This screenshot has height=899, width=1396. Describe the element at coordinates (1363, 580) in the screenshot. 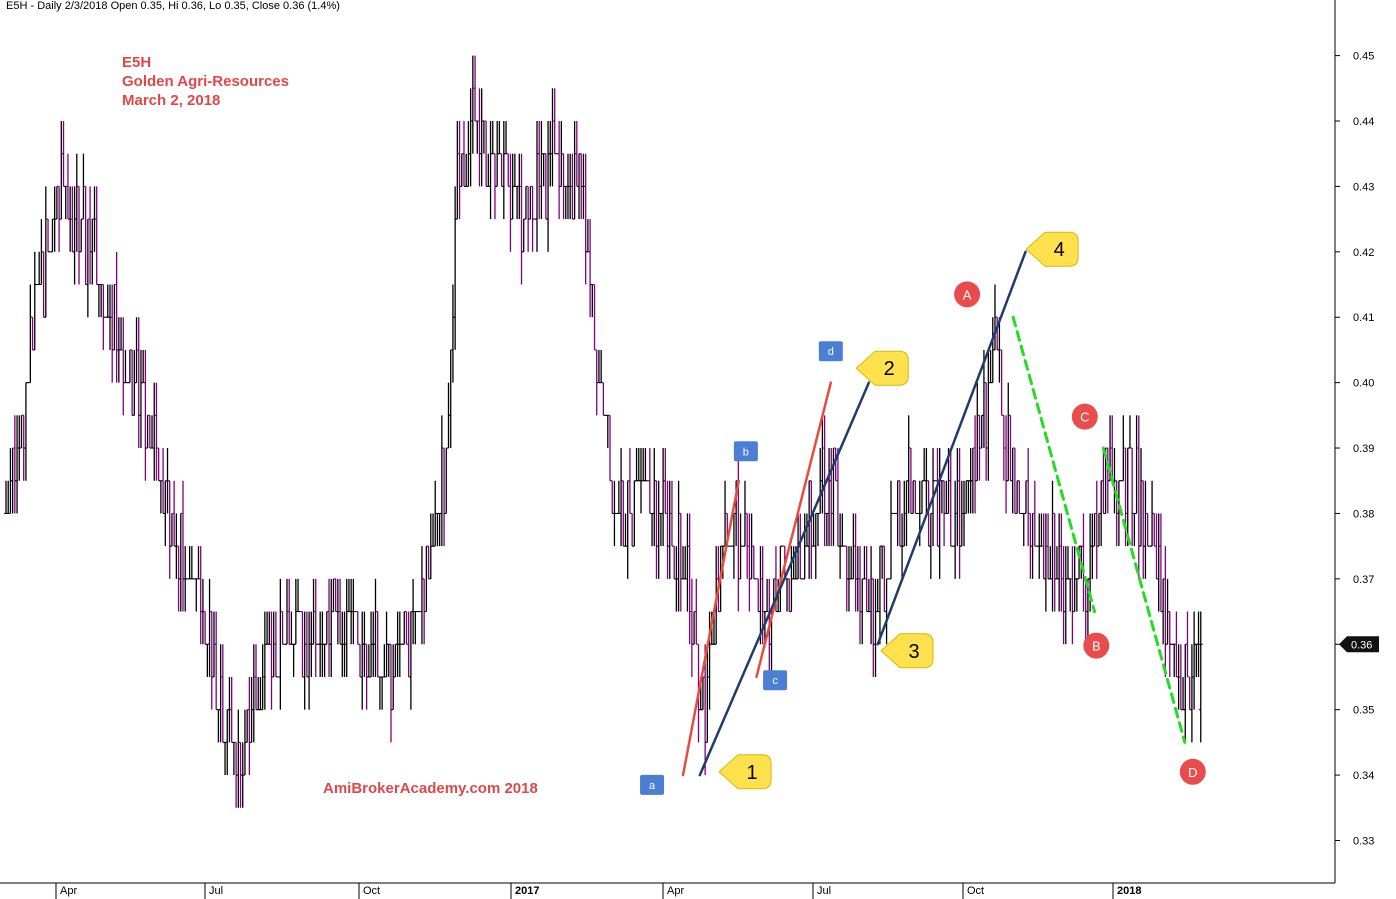

I see `y-tick-label: 0.37` at that location.